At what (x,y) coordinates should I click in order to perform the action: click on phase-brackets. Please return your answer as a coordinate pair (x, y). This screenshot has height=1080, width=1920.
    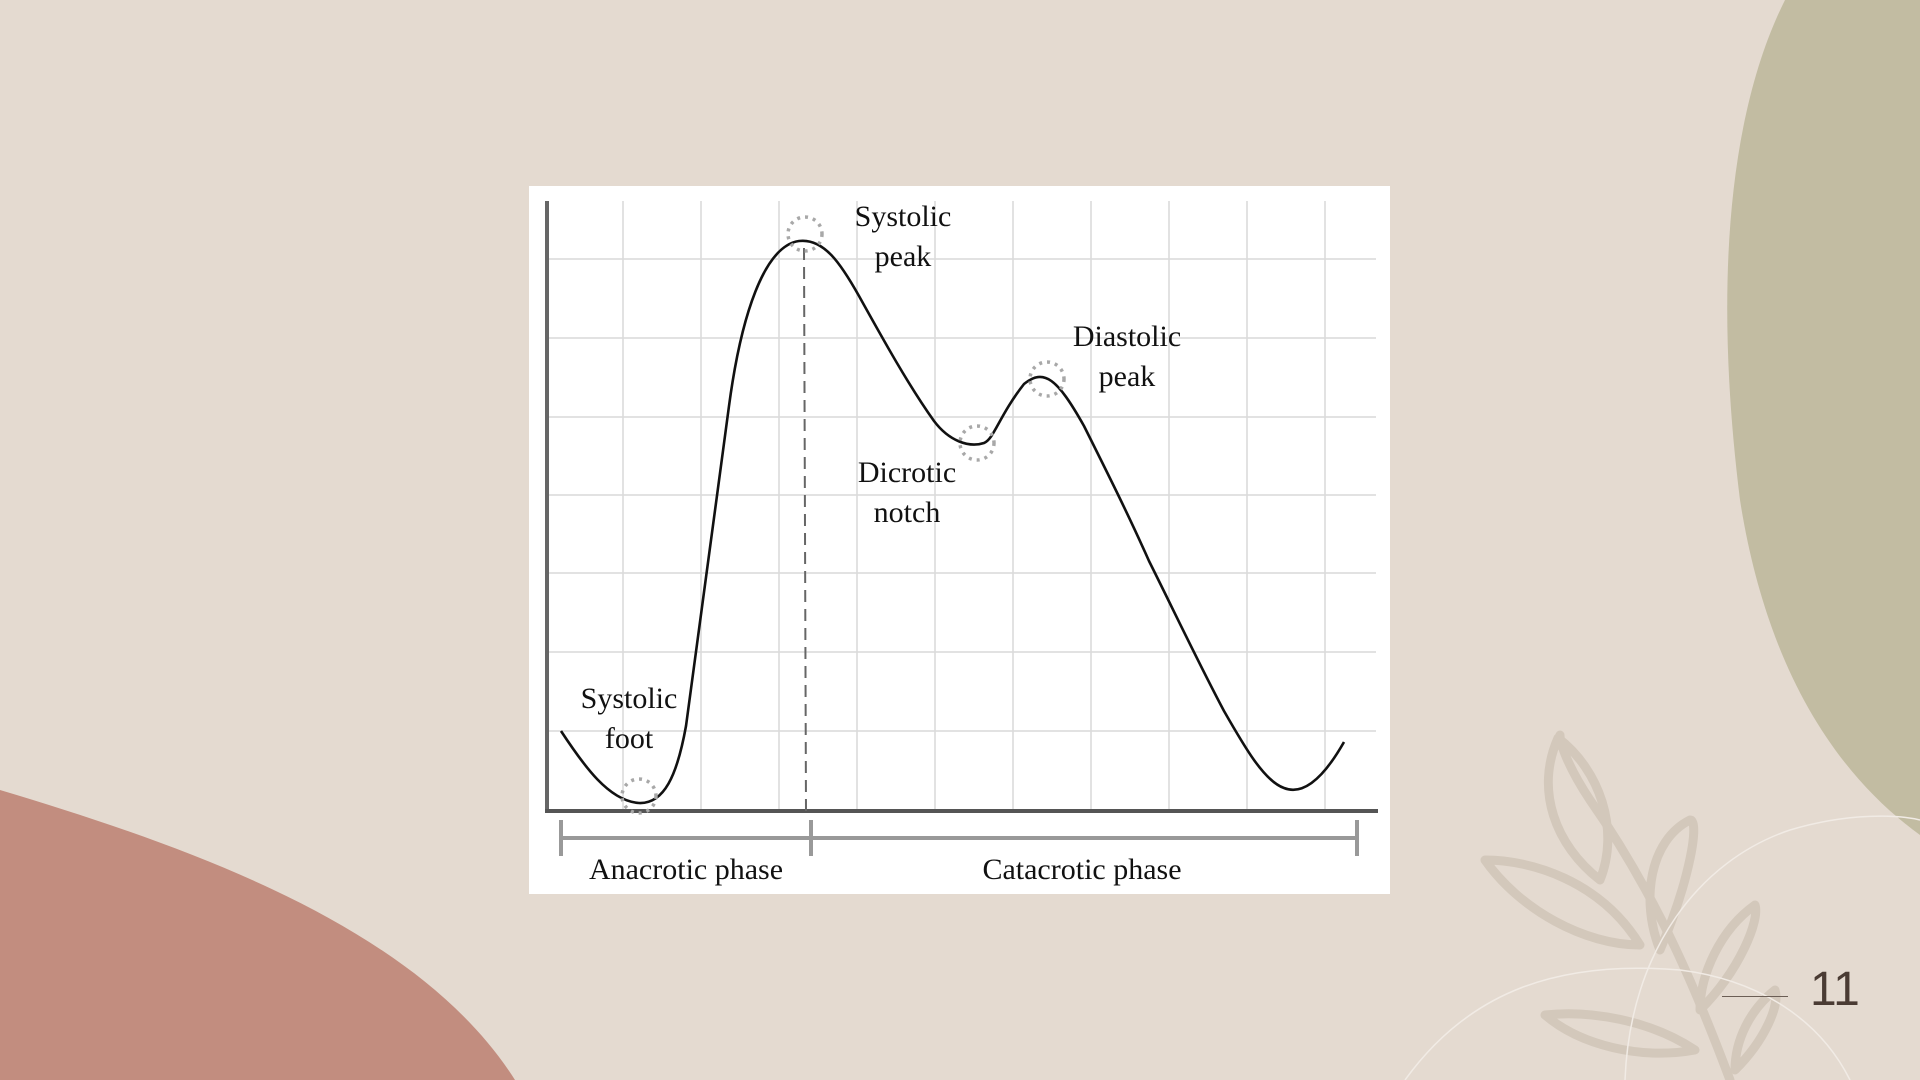
    Looking at the image, I should click on (959, 838).